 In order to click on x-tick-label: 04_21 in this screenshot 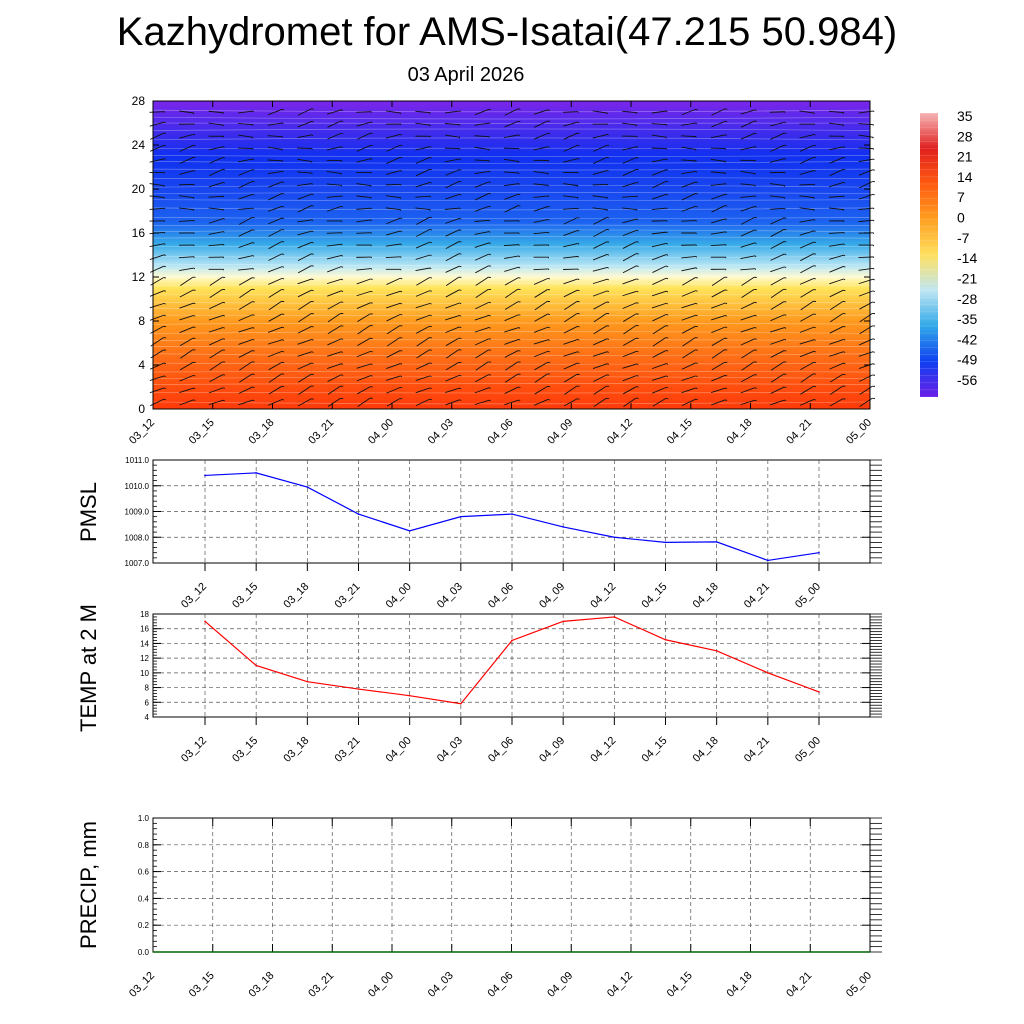, I will do `click(757, 596)`.